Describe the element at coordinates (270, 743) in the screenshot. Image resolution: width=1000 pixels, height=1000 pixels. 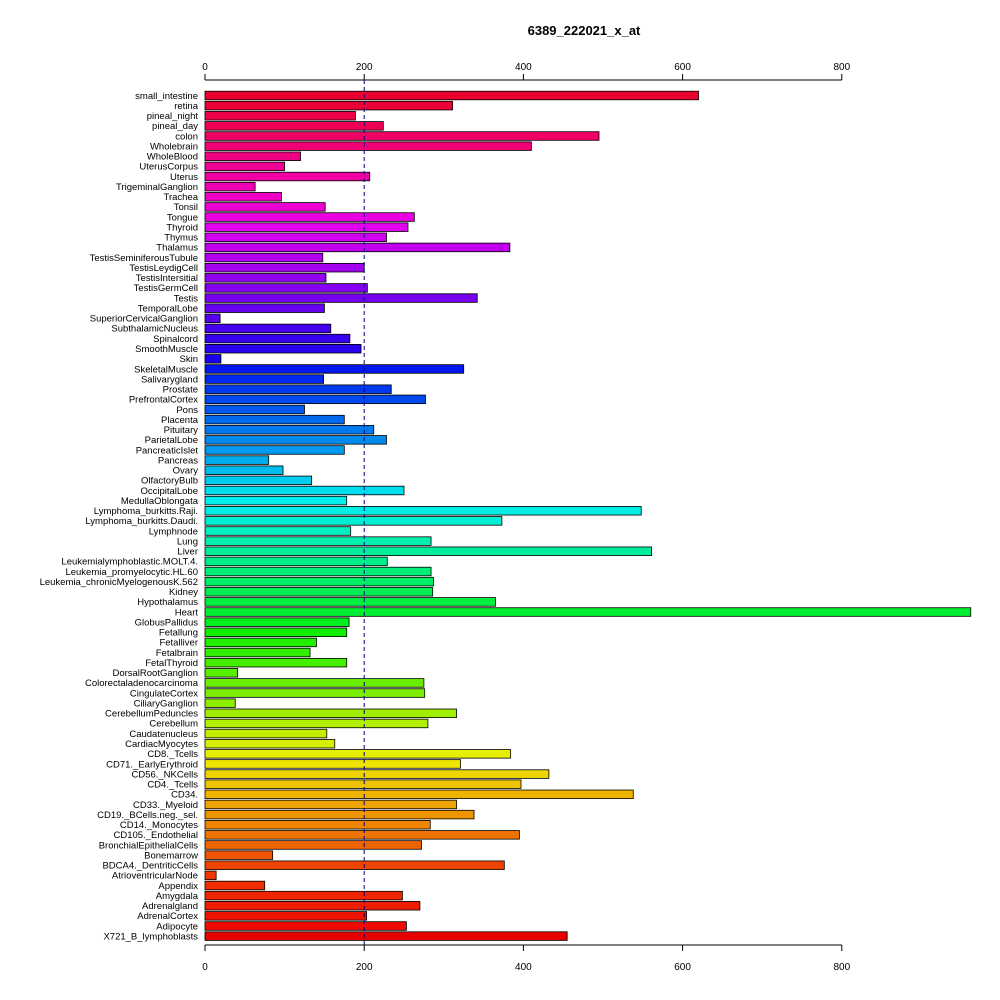
I see `bar-CardiacMyocytes` at that location.